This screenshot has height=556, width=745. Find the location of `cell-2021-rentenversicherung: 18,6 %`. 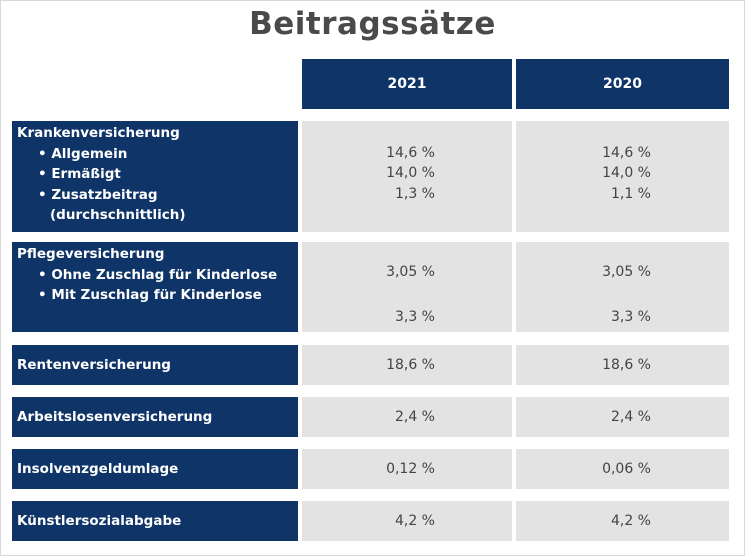

cell-2021-rentenversicherung: 18,6 % is located at coordinates (407, 365).